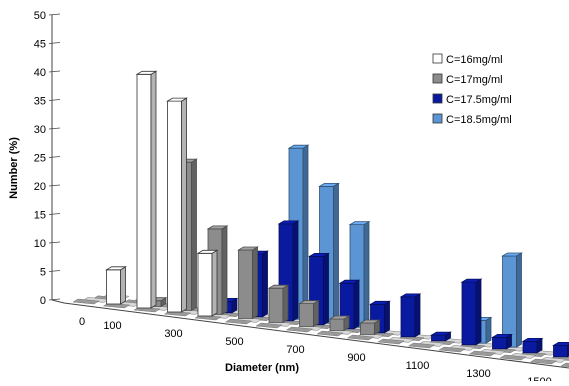 The image size is (569, 386). What do you see at coordinates (539, 378) in the screenshot?
I see `x-axis-tick-label: 1500` at bounding box center [539, 378].